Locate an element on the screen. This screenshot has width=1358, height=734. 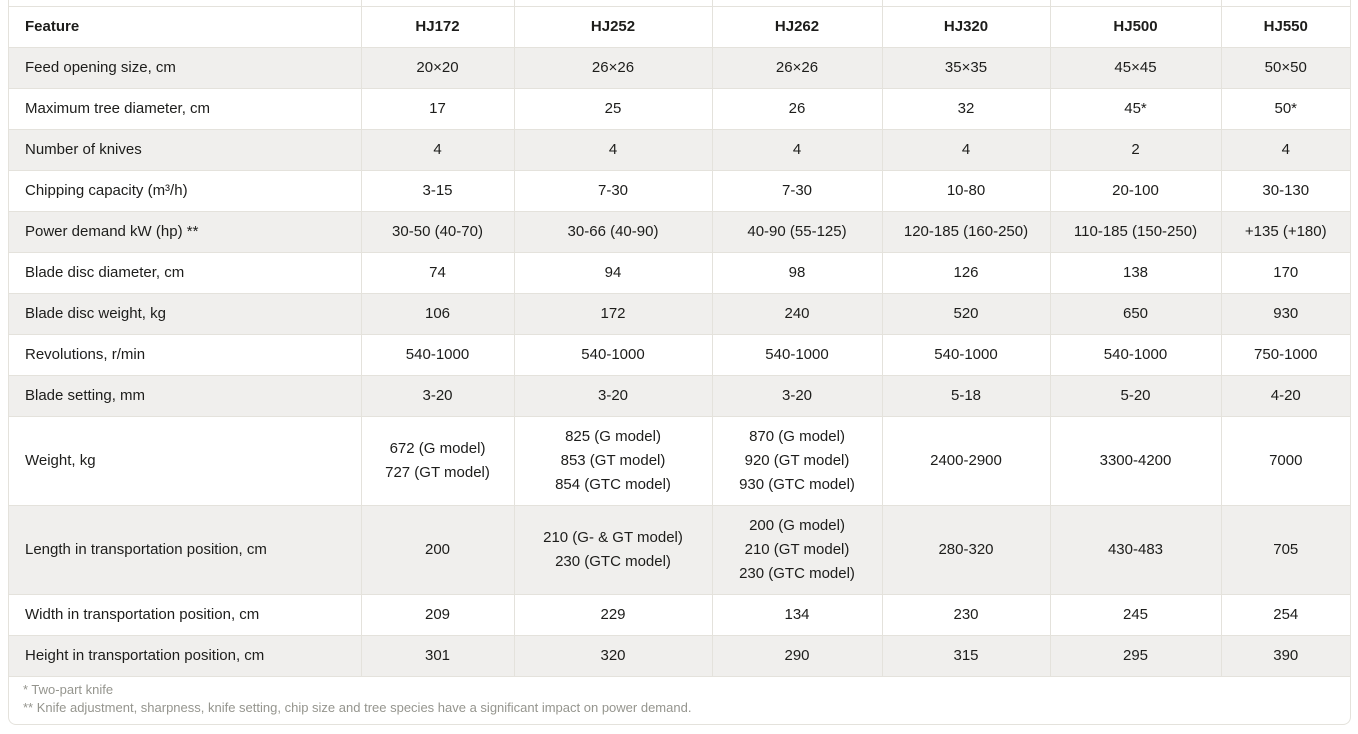
value-cell: 172 is located at coordinates (613, 314).